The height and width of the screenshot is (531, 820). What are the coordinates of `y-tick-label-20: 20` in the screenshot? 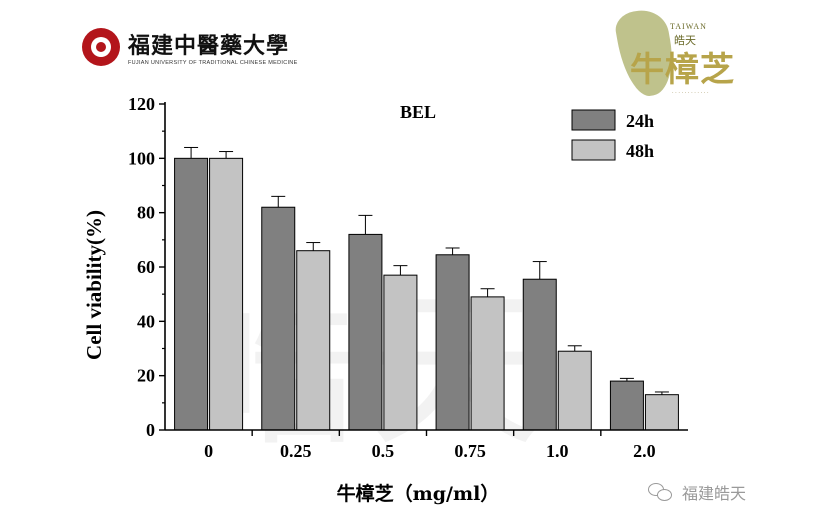 It's located at (146, 376).